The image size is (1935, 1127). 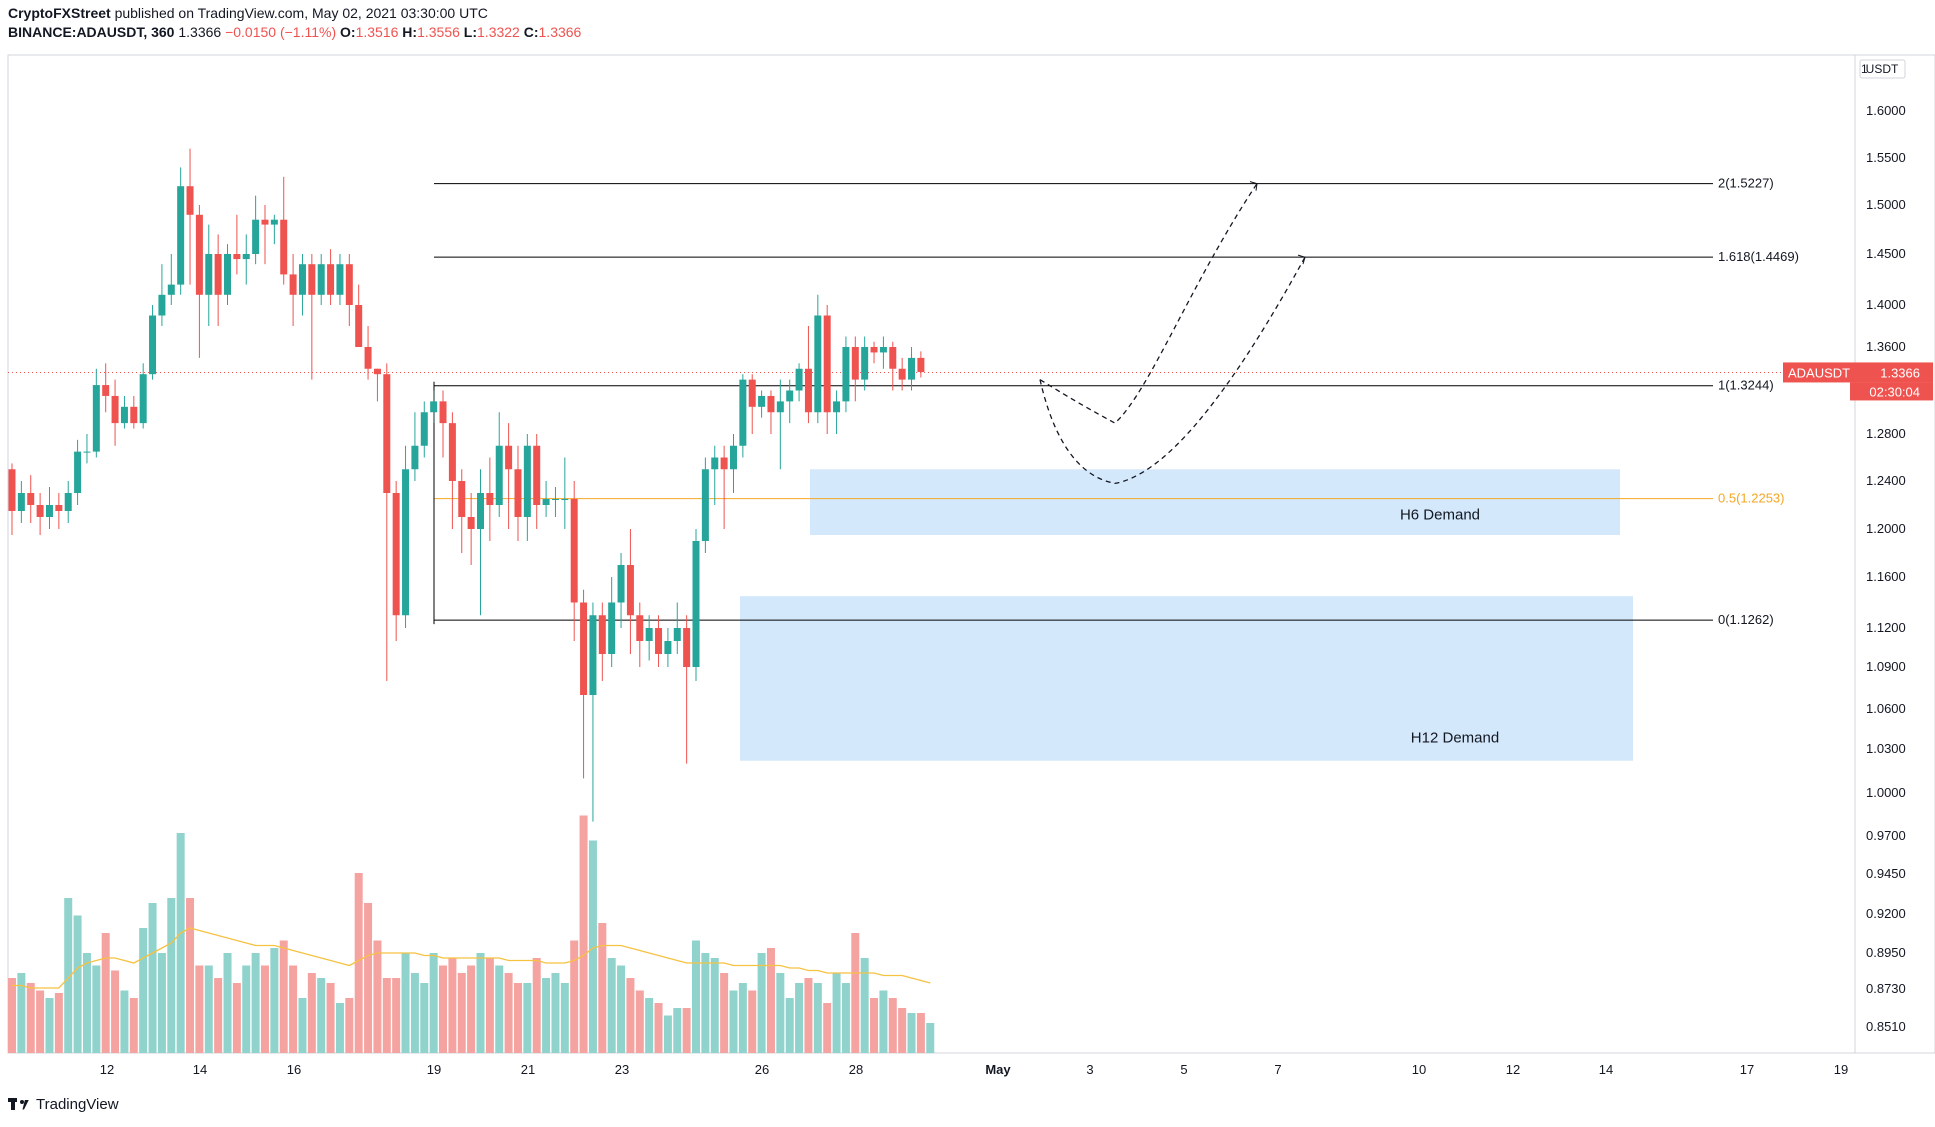 What do you see at coordinates (1513, 1069) in the screenshot?
I see `time-tick-label: 12` at bounding box center [1513, 1069].